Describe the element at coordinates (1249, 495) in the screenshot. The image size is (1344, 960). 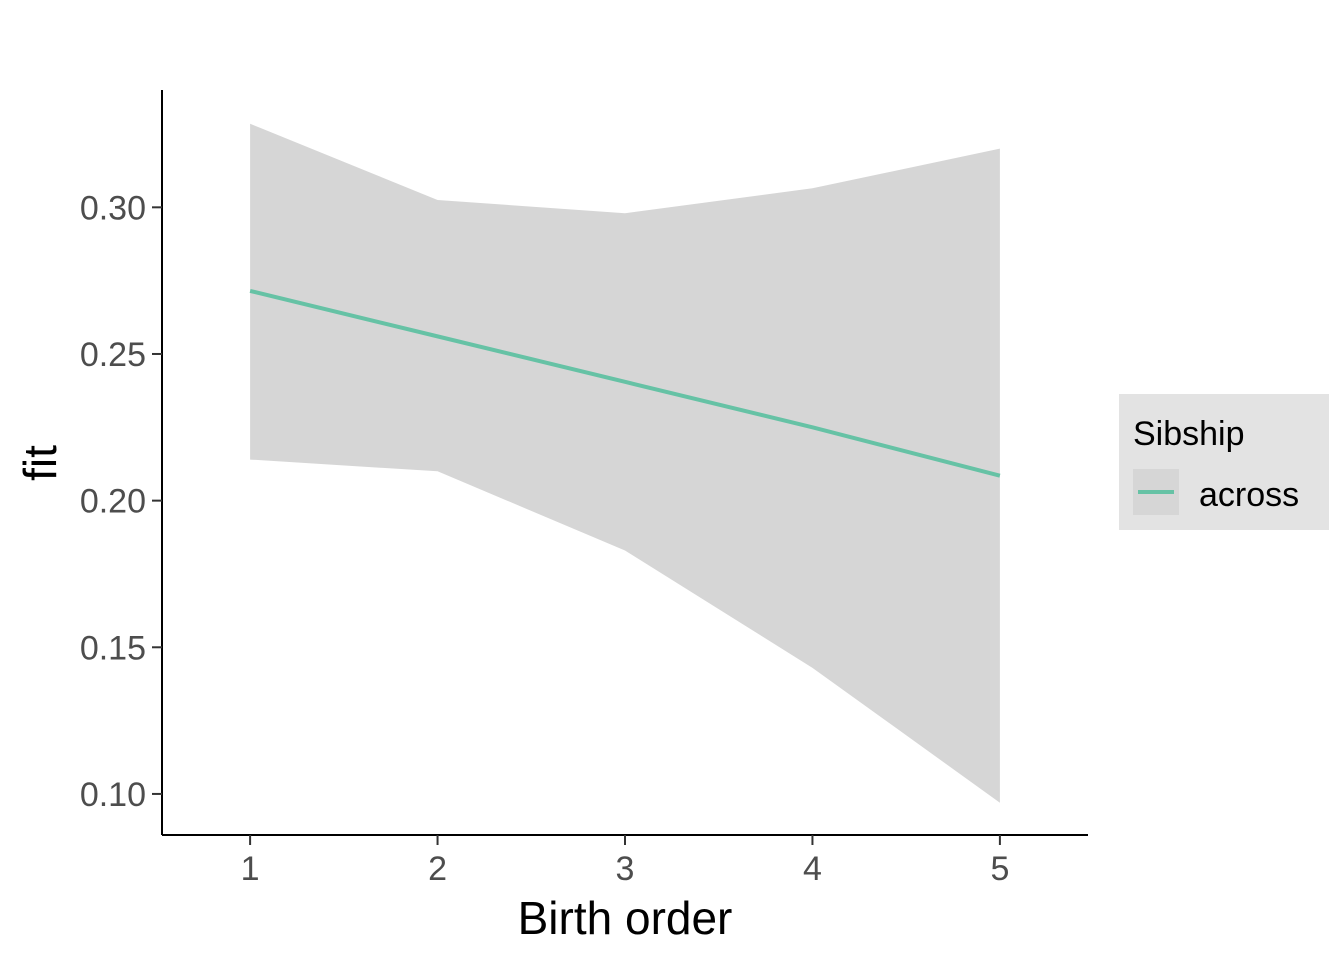
I see `legend-label-across: across` at that location.